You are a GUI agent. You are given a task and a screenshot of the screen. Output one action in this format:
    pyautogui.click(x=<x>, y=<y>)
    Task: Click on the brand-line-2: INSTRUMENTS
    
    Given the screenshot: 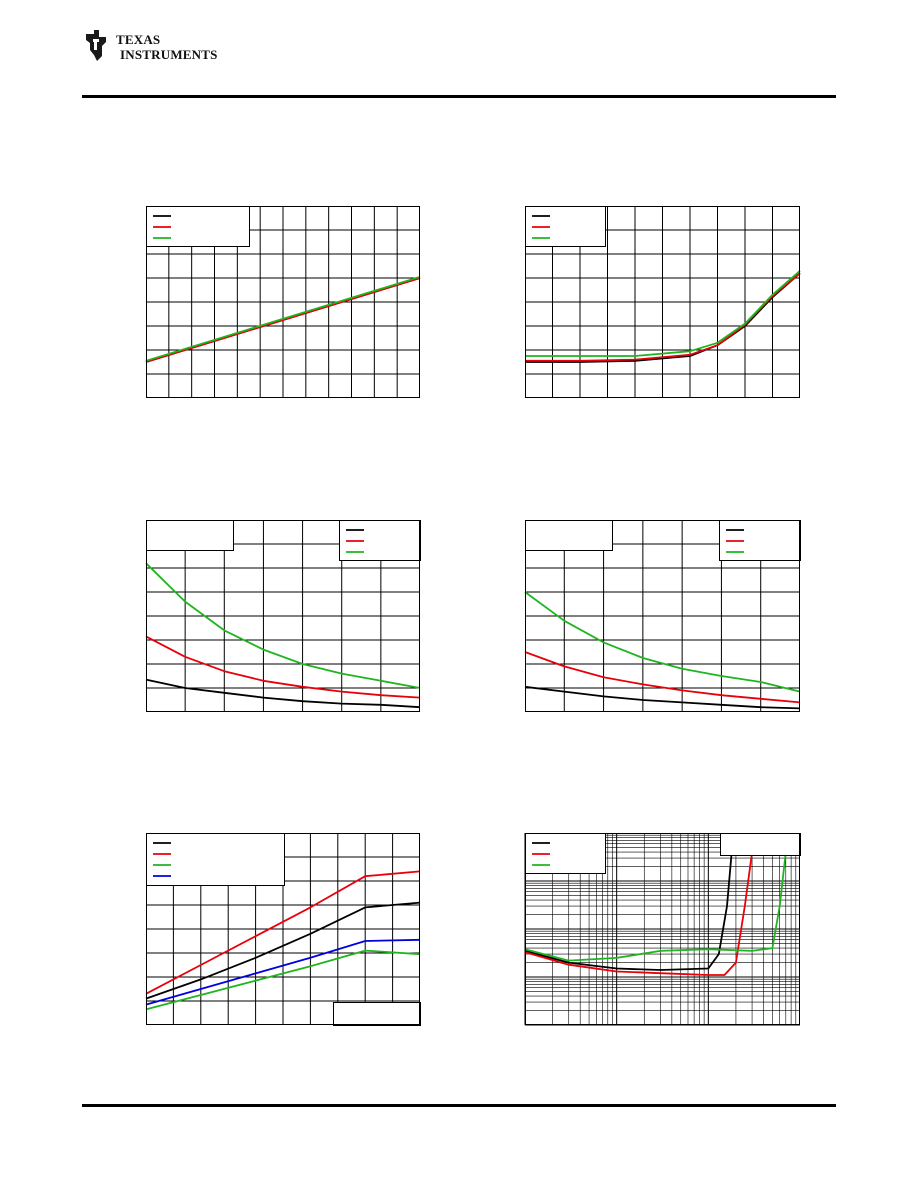 What is the action you would take?
    pyautogui.click(x=169, y=54)
    